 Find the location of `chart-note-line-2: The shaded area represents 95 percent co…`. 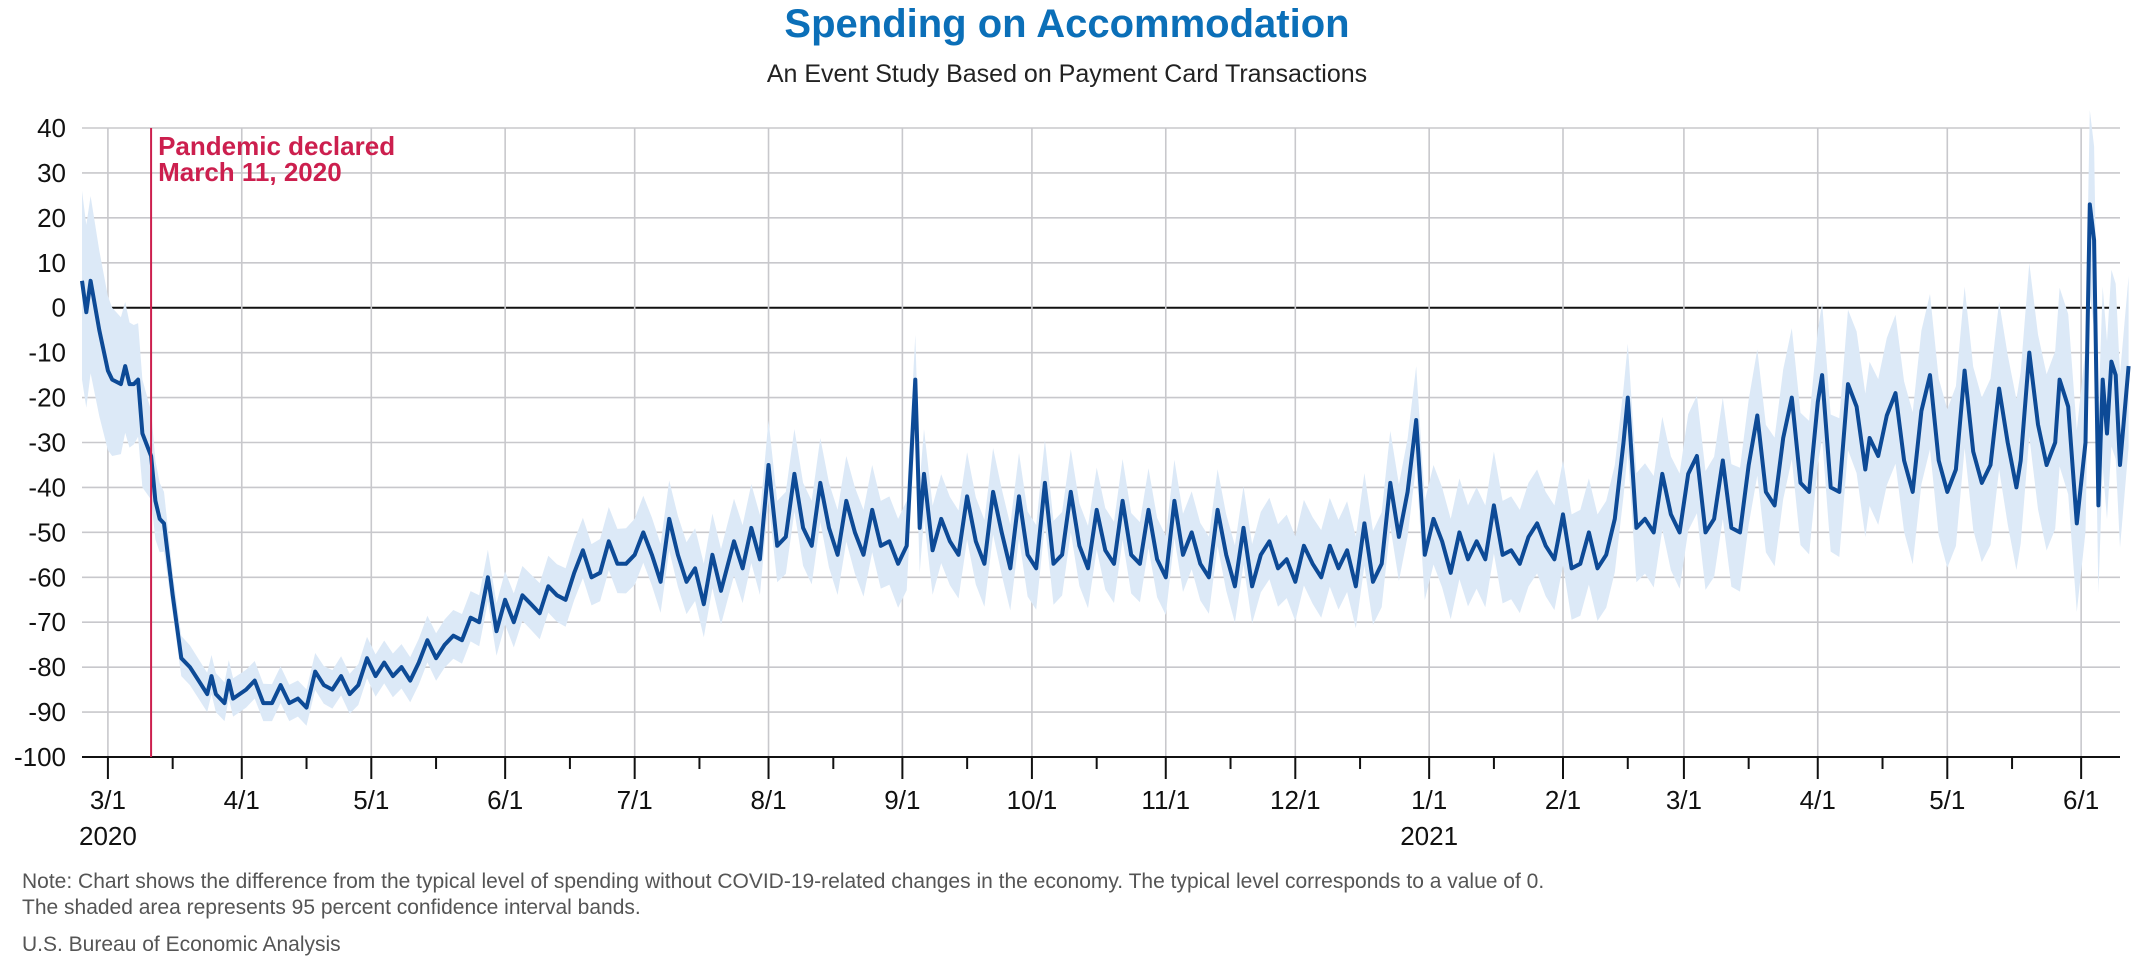

chart-note-line-2: The shaded area represents 95 percent co… is located at coordinates (331, 907).